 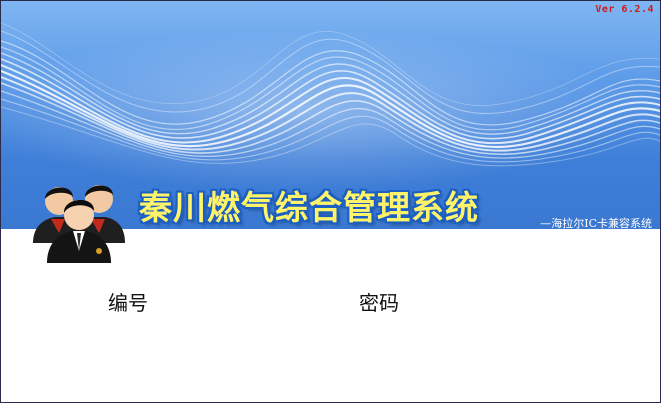 I want to click on app-title: 秦川燃气综合管理系统, so click(x=309, y=207).